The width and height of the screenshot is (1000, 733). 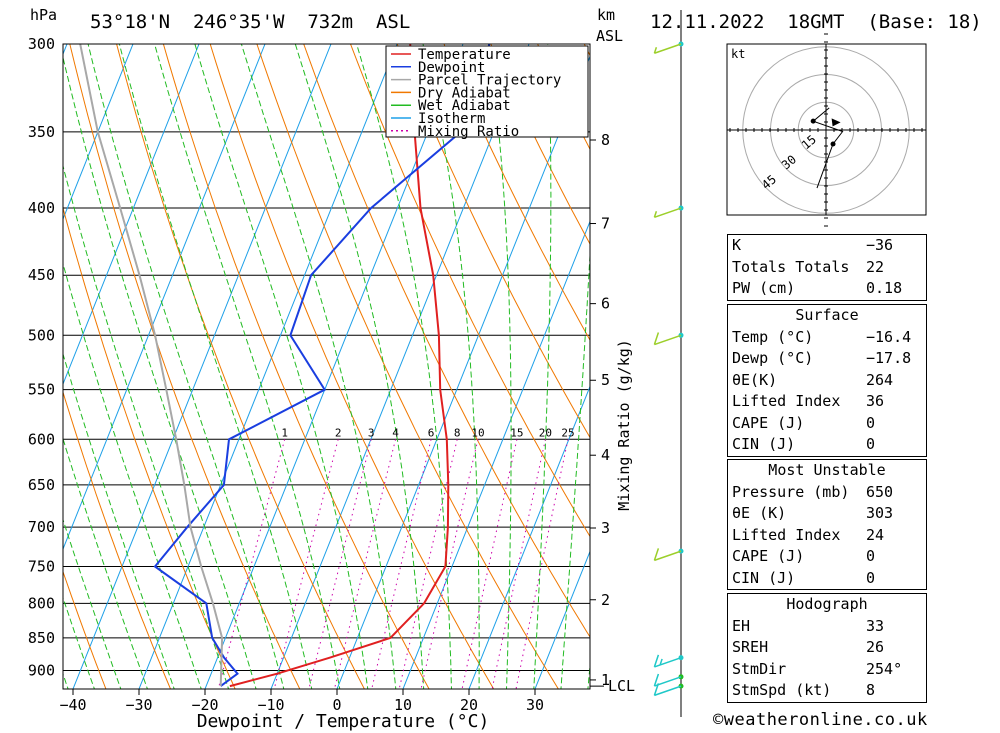 What do you see at coordinates (827, 604) in the screenshot?
I see `hodograph-title: Hodograph` at bounding box center [827, 604].